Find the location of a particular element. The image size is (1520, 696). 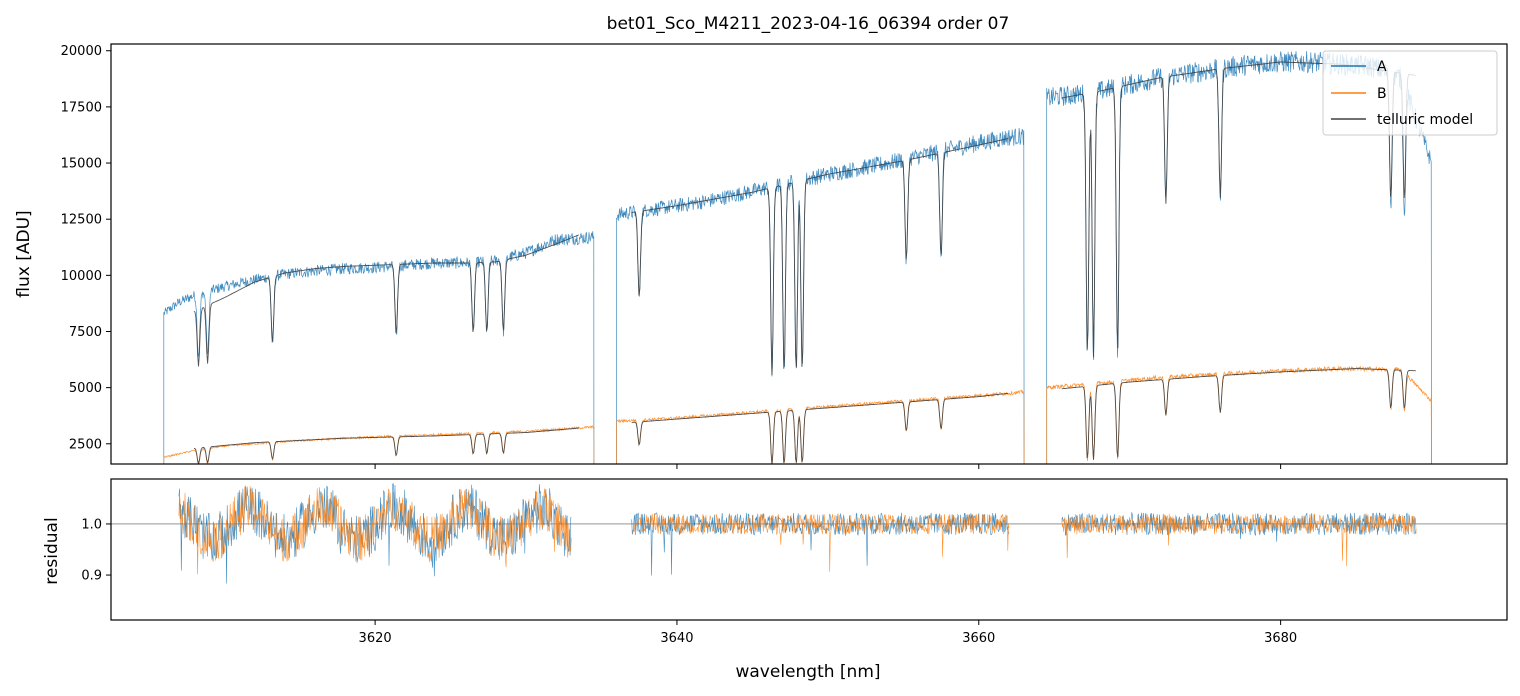

series-b is located at coordinates (797, 414).